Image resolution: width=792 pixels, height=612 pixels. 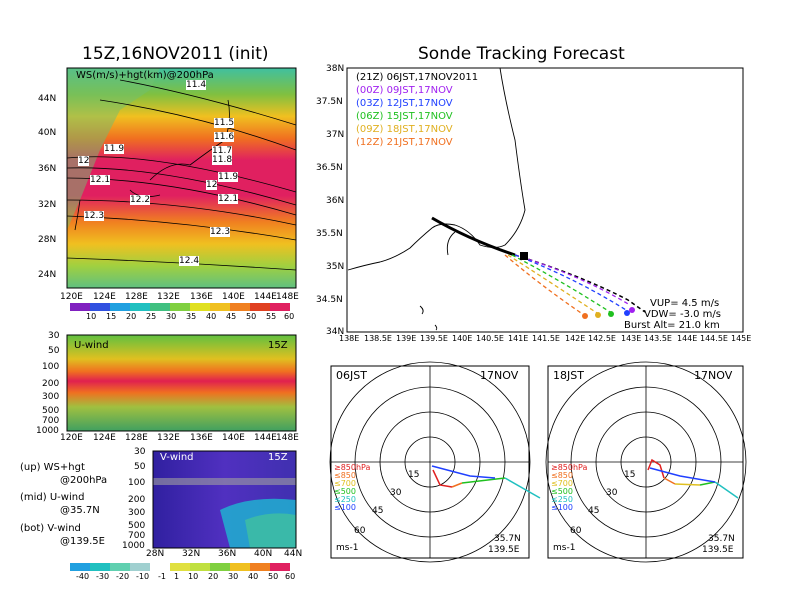 What do you see at coordinates (658, 338) in the screenshot?
I see `sonde-lon-tick: 143.5E` at bounding box center [658, 338].